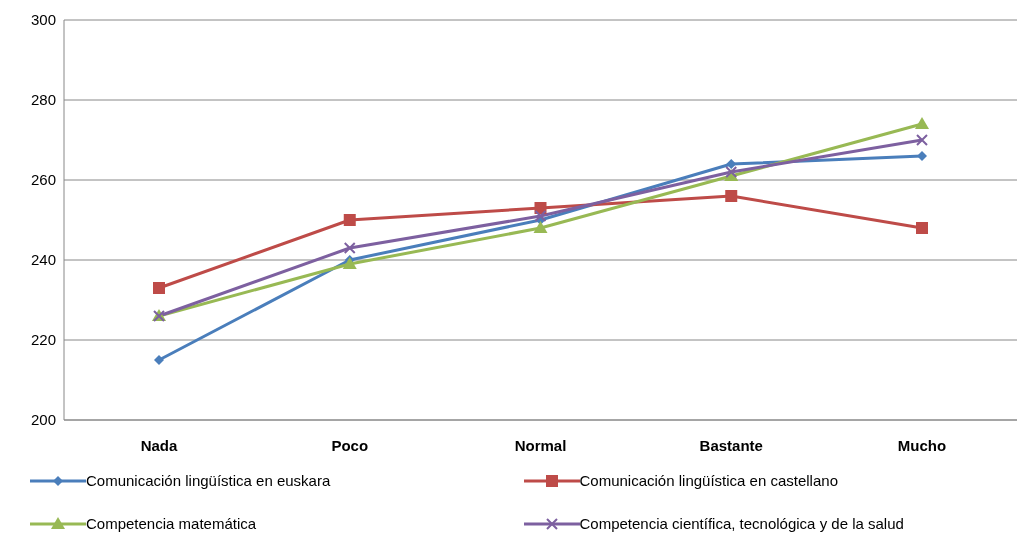 The height and width of the screenshot is (540, 1029). I want to click on y-tick-label: 300, so click(43, 20).